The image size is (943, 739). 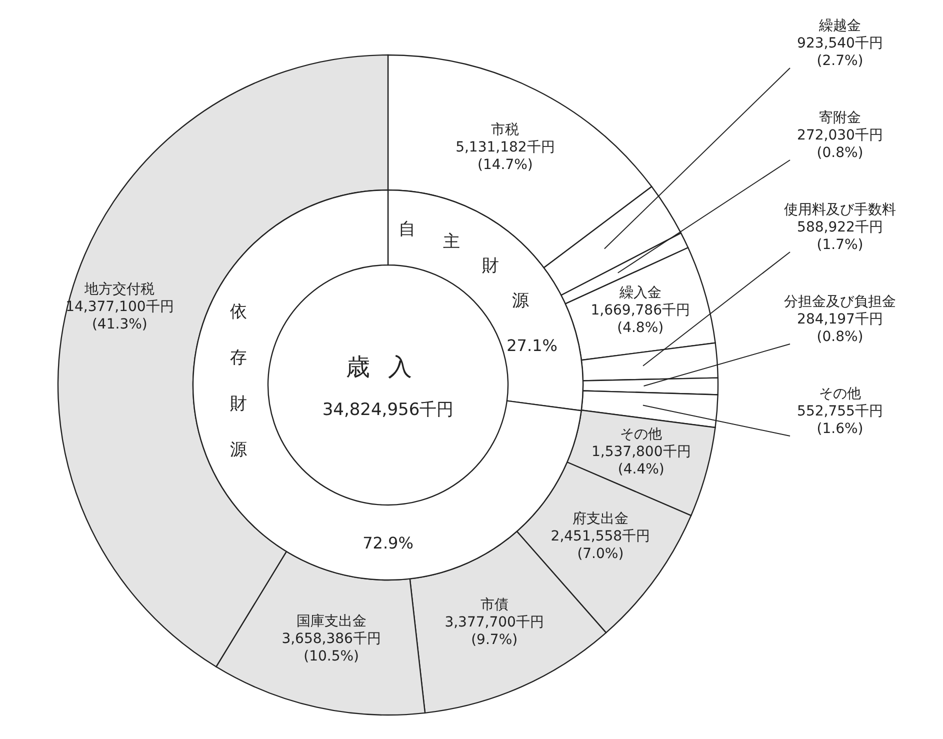 What do you see at coordinates (600, 519) in the screenshot?
I see `slice-label: 府支出金` at bounding box center [600, 519].